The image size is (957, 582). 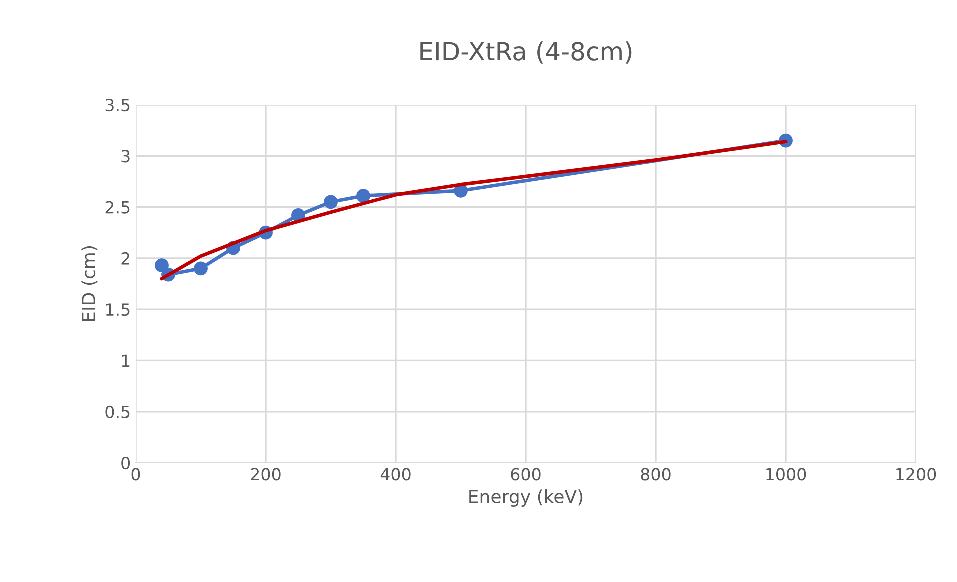 What do you see at coordinates (136, 474) in the screenshot?
I see `x-tick-label: 0` at bounding box center [136, 474].